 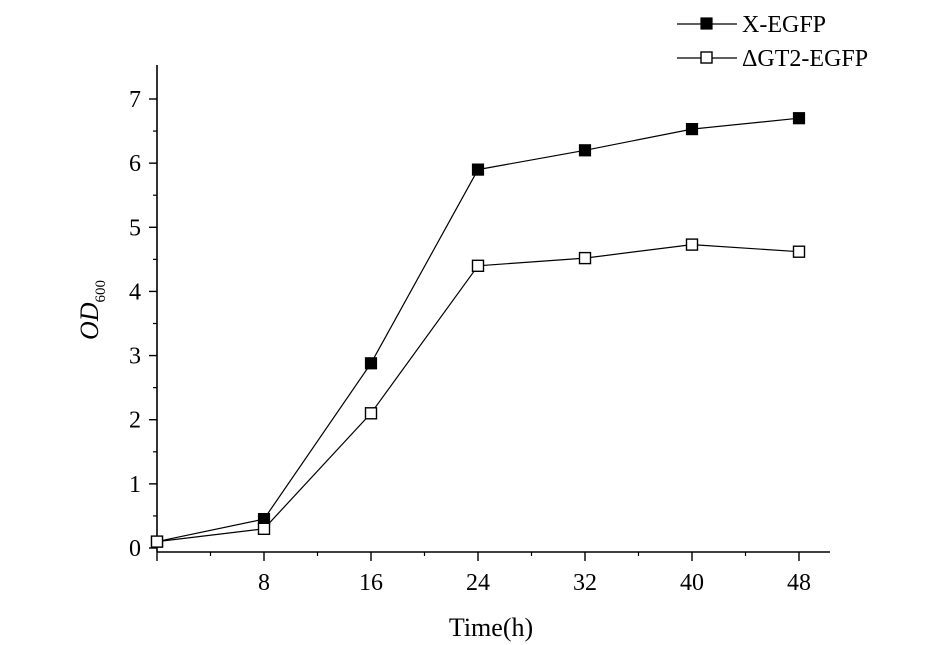 I want to click on x-tick-label: 40, so click(x=692, y=583).